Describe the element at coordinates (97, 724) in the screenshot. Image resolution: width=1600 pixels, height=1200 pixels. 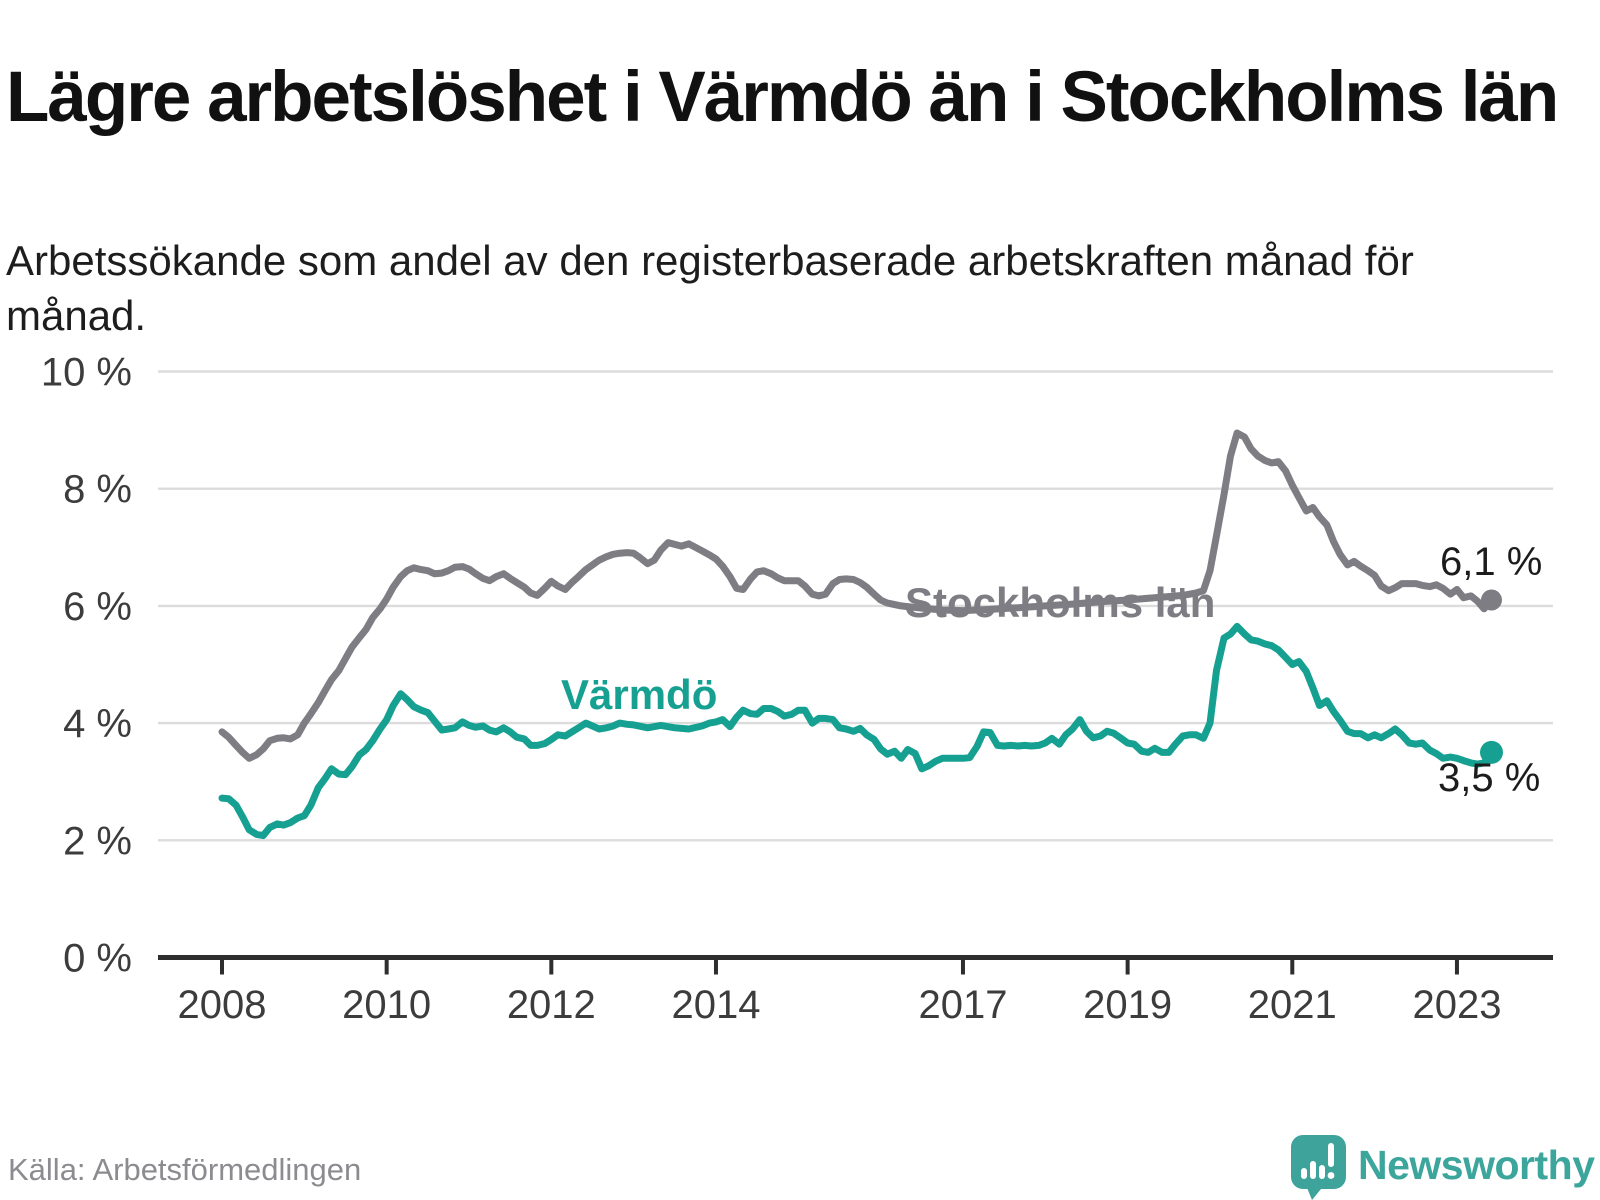
I see `y-axis-label-4pct: 4 %` at that location.